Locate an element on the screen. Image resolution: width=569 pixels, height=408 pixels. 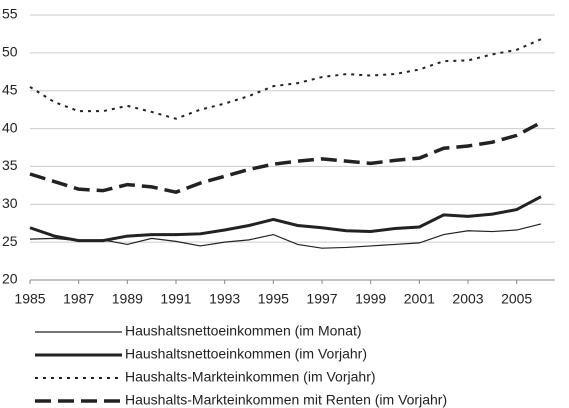
x-tick-label: 1999 is located at coordinates (370, 299).